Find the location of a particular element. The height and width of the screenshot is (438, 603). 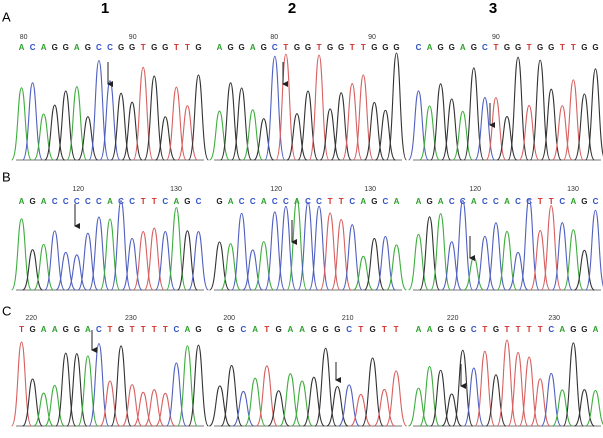

position-number: 220 is located at coordinates (453, 318).